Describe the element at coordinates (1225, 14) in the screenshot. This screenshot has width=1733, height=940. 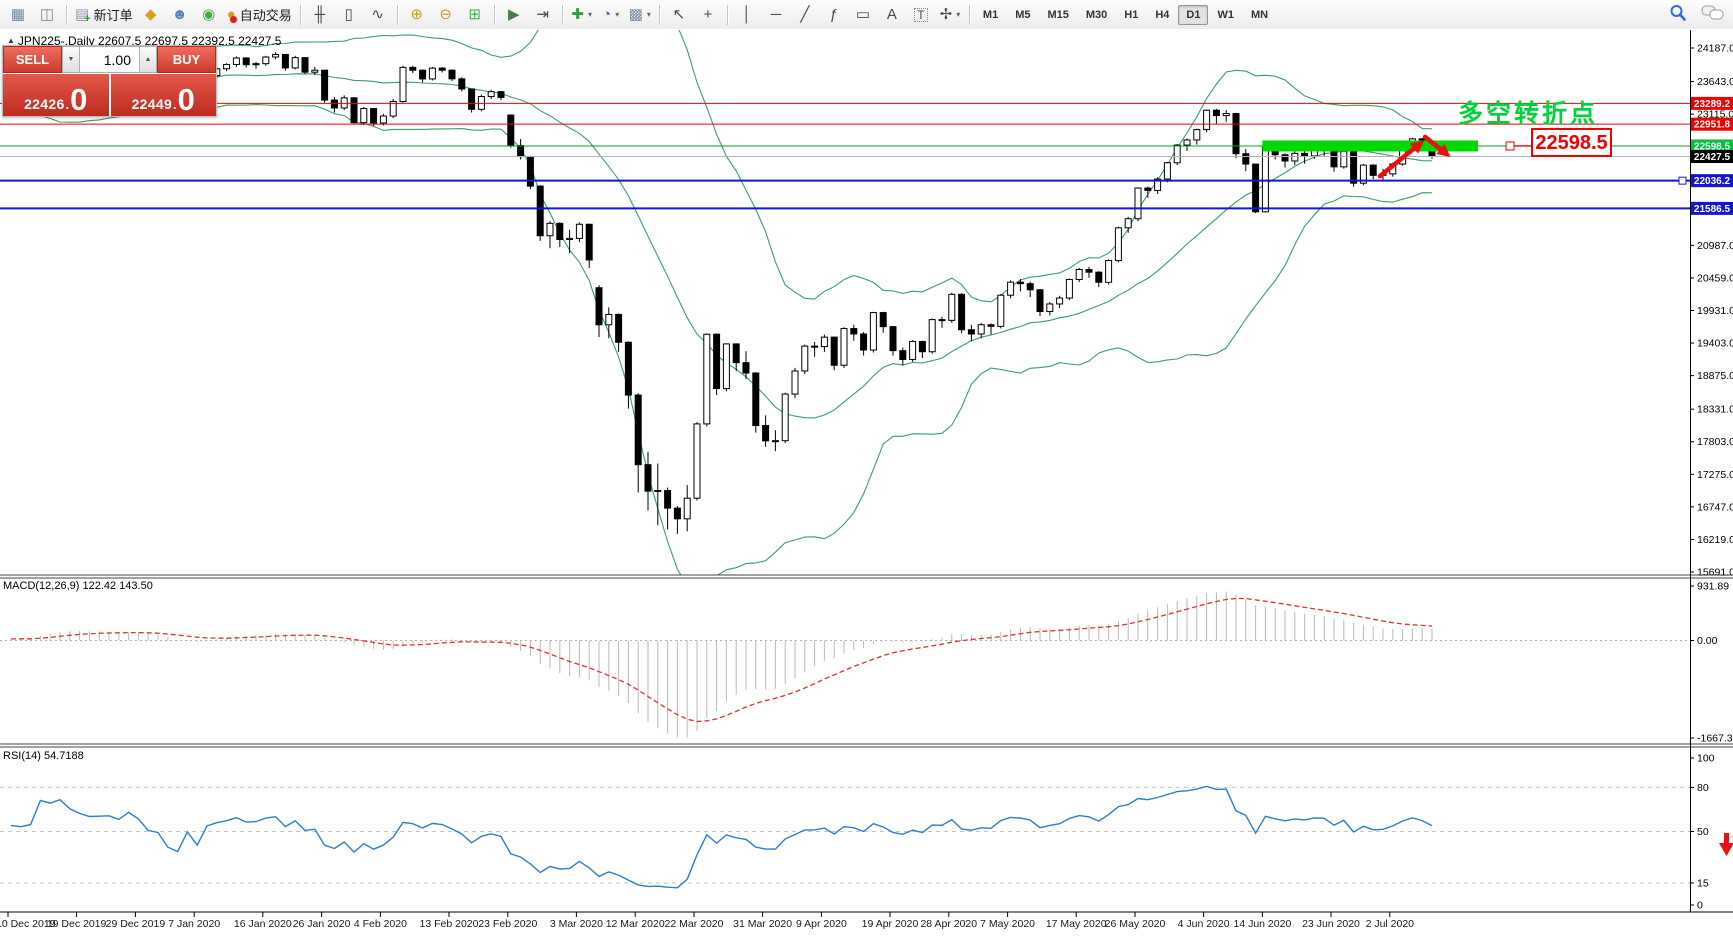
I see `timeframe-w1: W1` at that location.